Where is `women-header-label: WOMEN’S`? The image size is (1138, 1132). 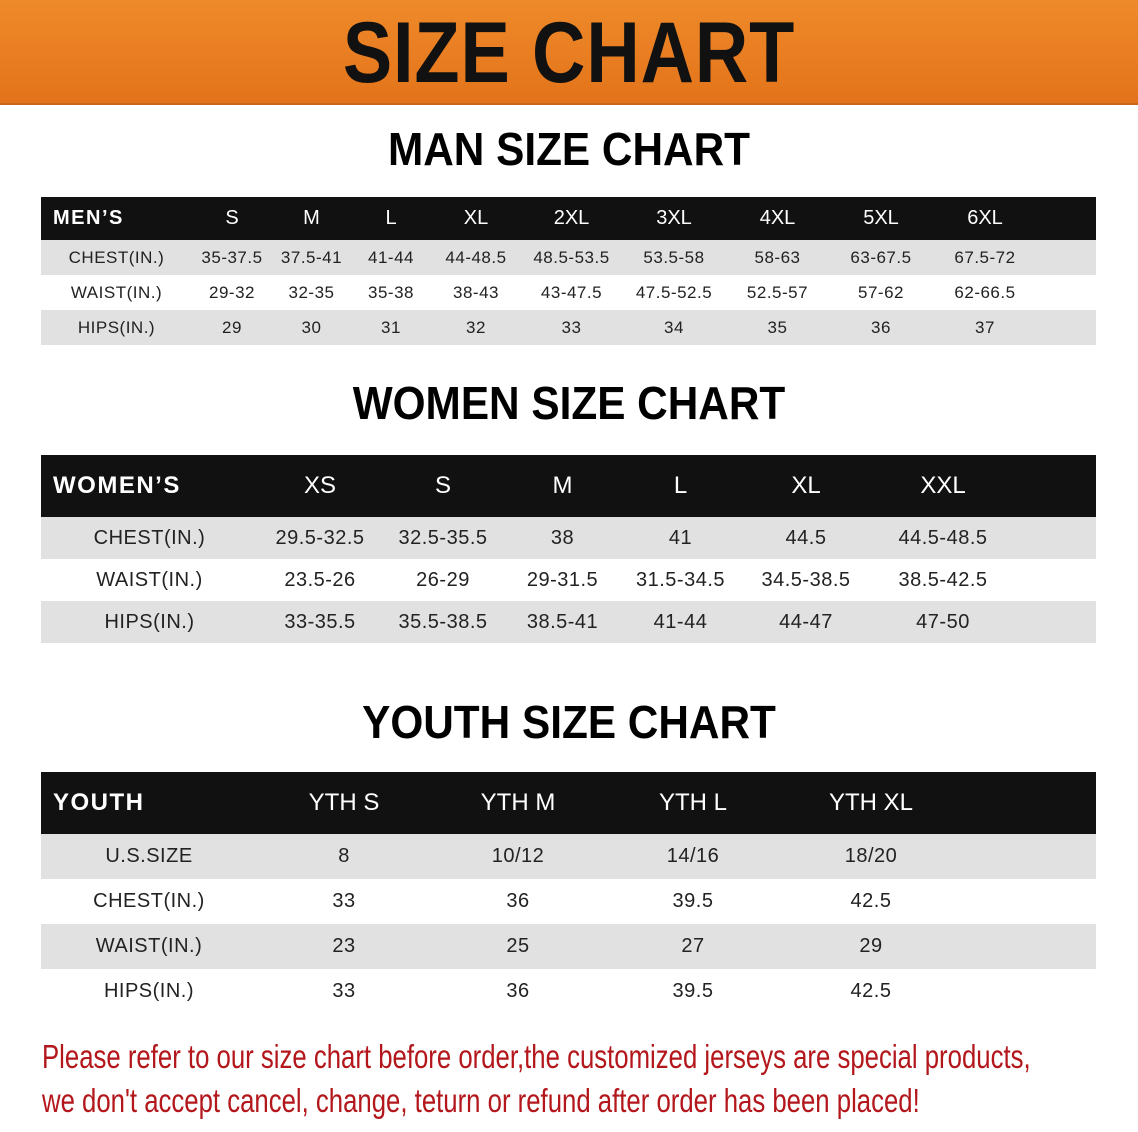 women-header-label: WOMEN’S is located at coordinates (149, 486).